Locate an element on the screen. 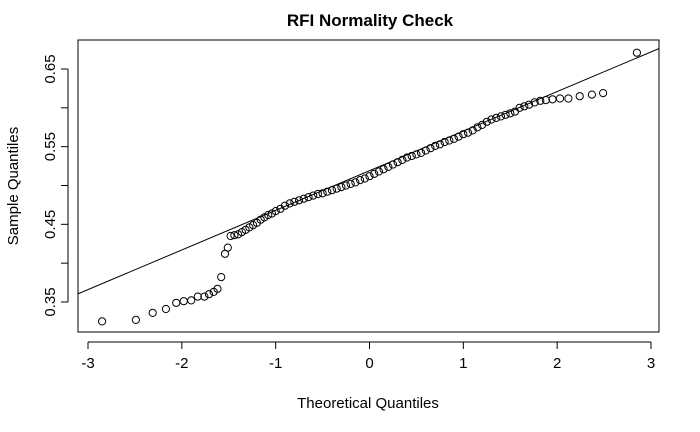  x-tick-label: 0 is located at coordinates (369, 363).